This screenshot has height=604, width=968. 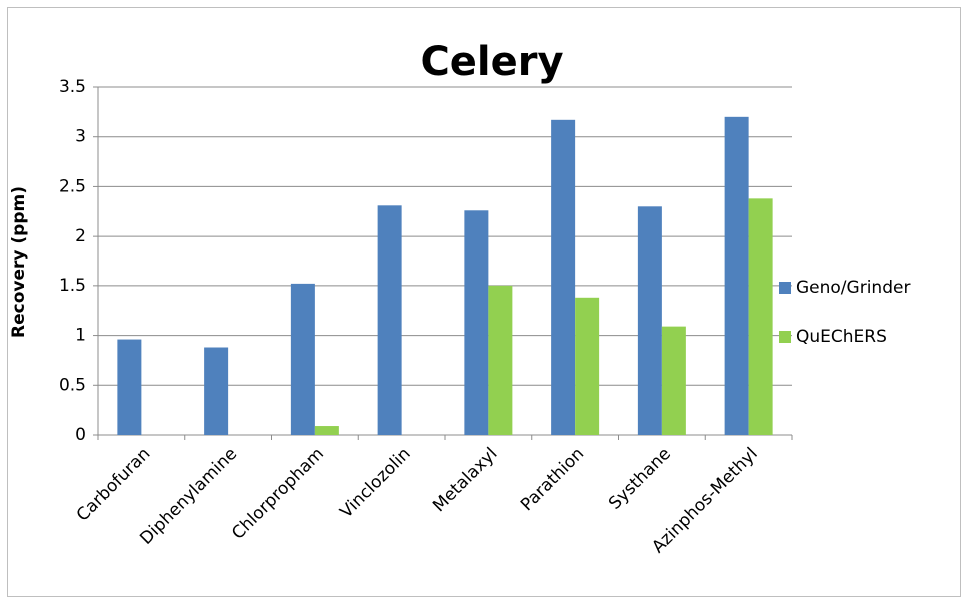 What do you see at coordinates (80, 137) in the screenshot?
I see `y-tick-label: 3` at bounding box center [80, 137].